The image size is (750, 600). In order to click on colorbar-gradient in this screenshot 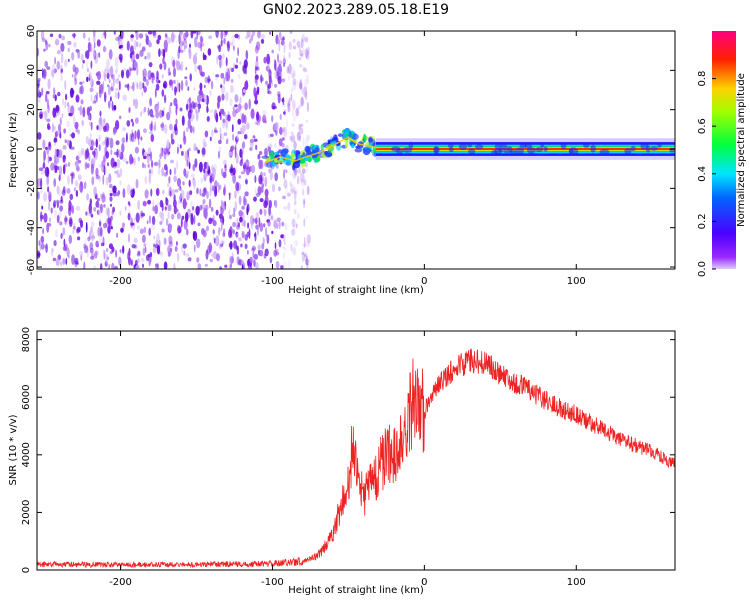, I will do `click(724, 150)`.